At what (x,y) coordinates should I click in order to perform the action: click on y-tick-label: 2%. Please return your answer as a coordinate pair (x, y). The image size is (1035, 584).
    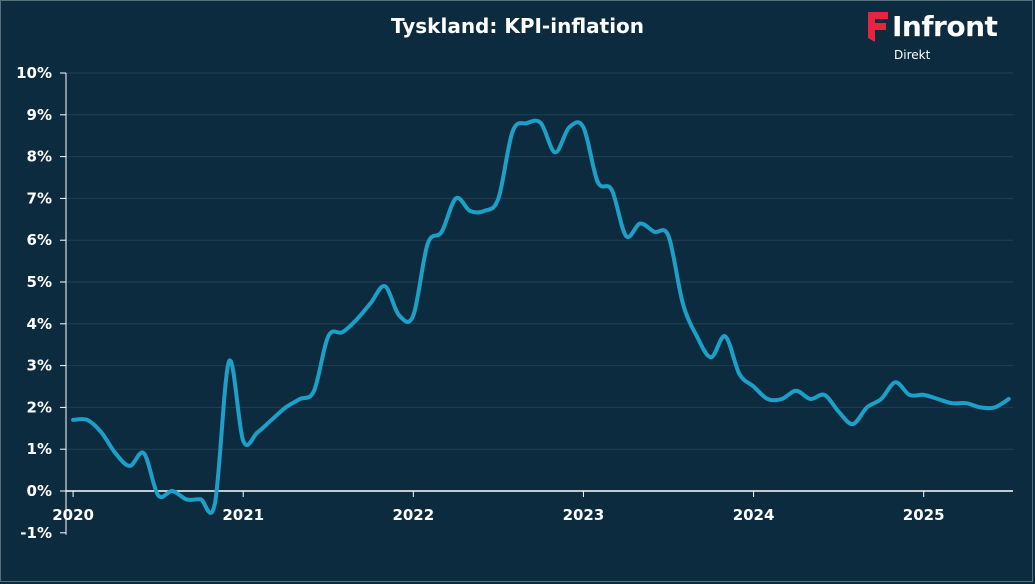
    Looking at the image, I should click on (39, 407).